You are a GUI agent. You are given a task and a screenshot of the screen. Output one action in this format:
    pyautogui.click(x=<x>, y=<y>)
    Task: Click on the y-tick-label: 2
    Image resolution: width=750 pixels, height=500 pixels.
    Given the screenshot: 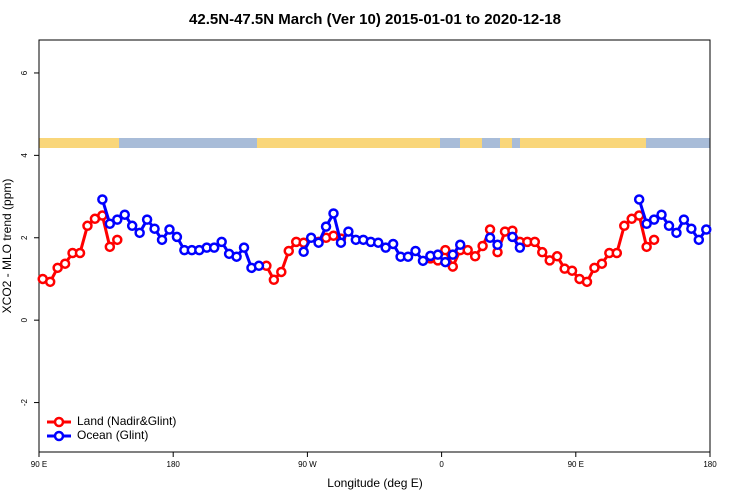 What is the action you would take?
    pyautogui.click(x=24, y=237)
    